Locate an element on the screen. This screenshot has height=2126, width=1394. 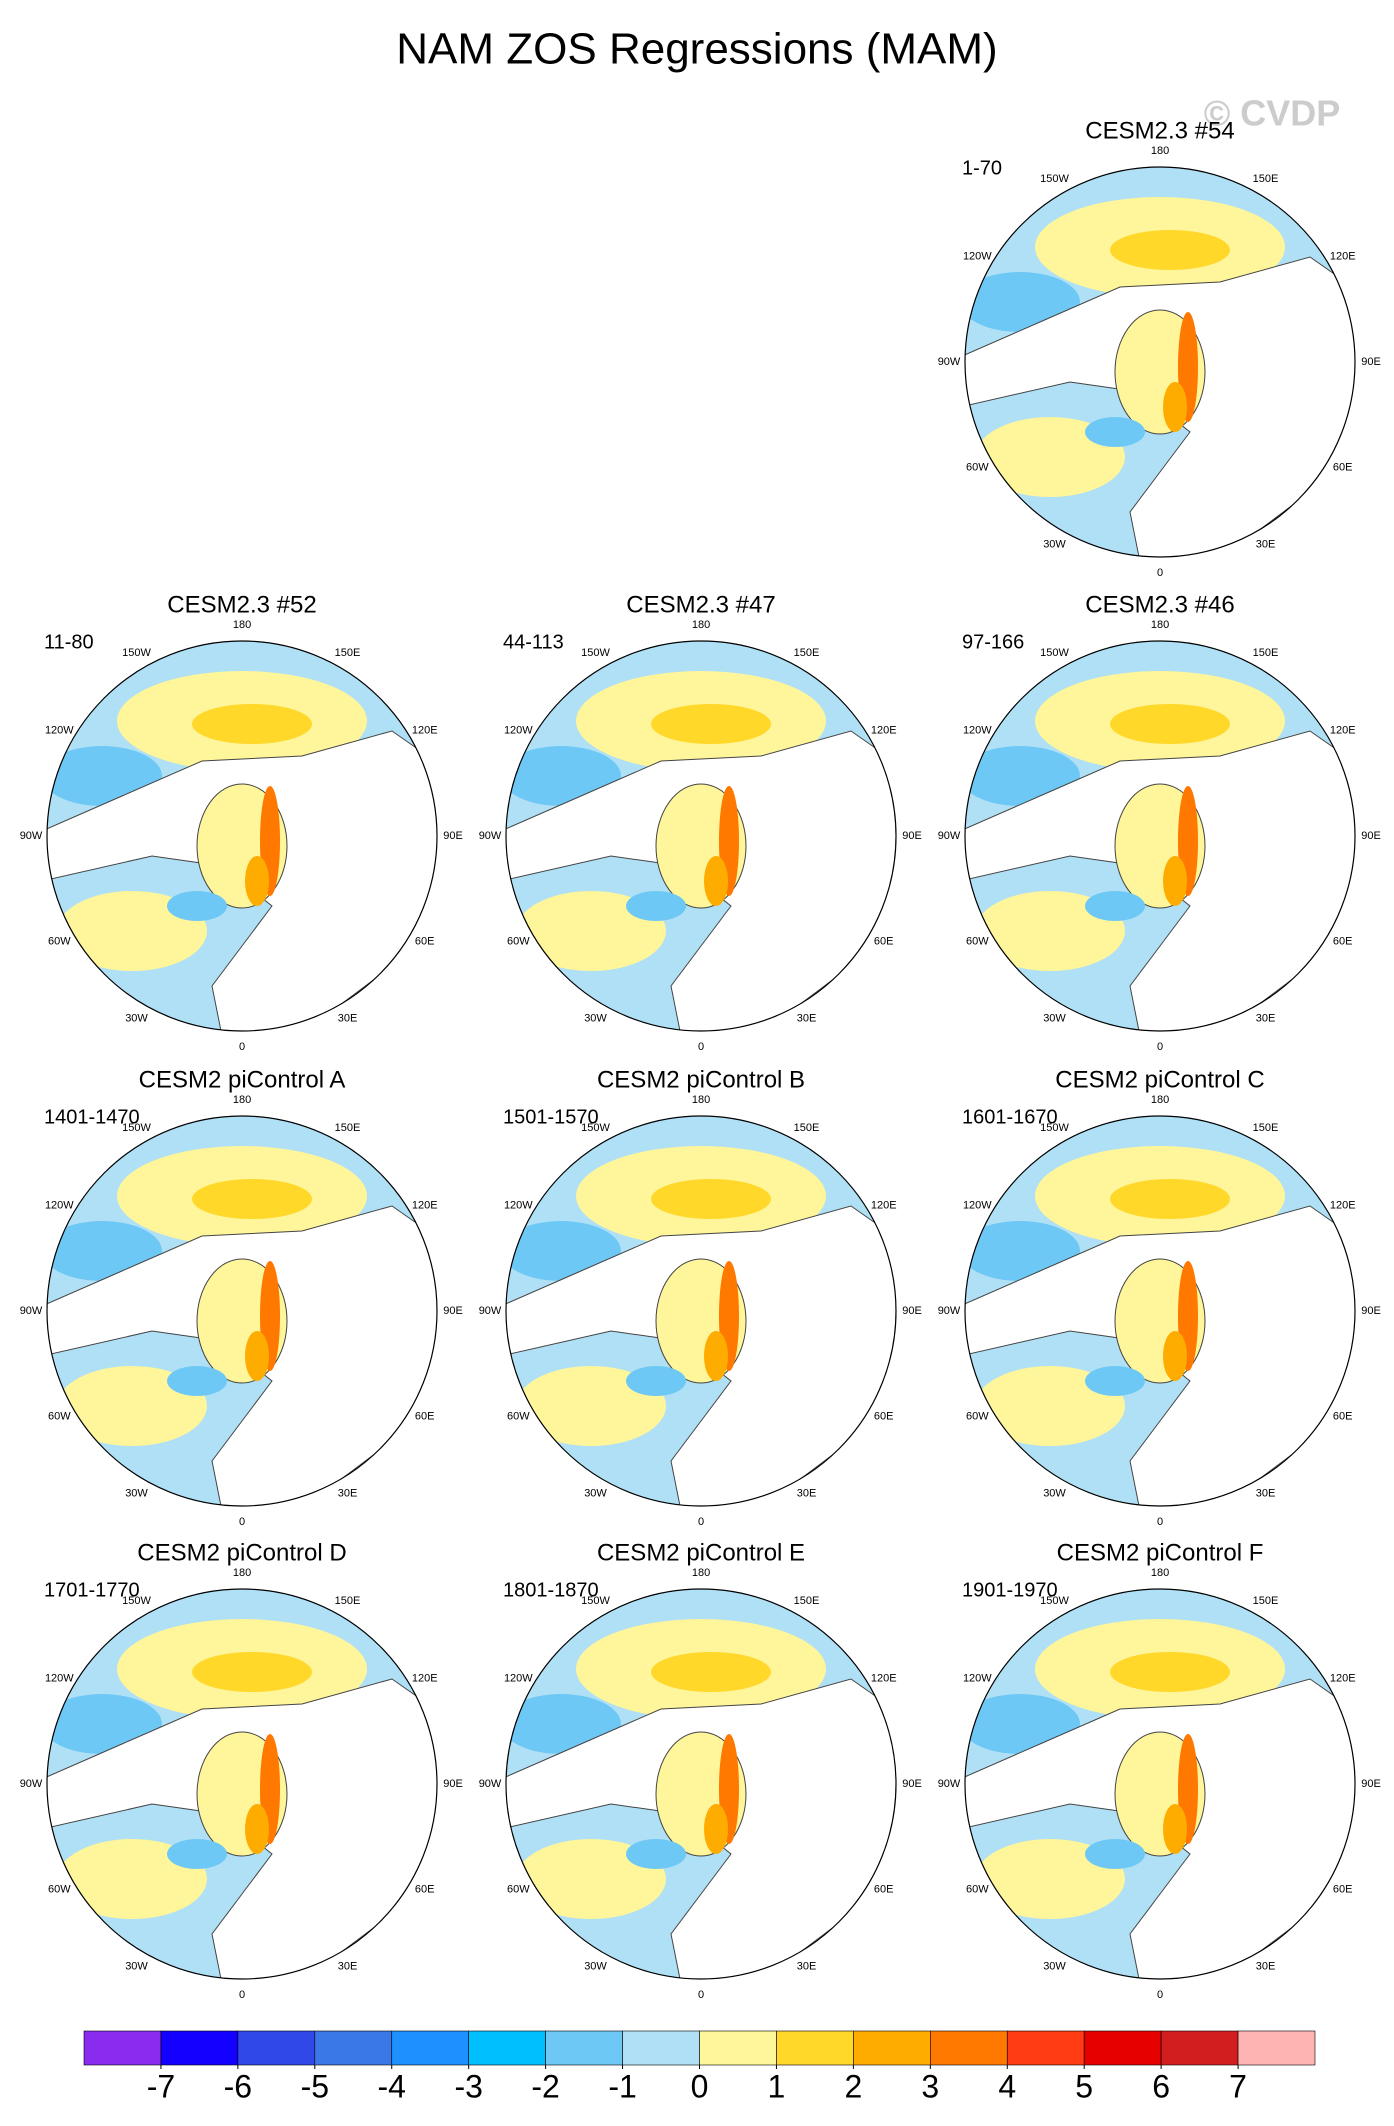
colorbar-label: -6 is located at coordinates (238, 2086).